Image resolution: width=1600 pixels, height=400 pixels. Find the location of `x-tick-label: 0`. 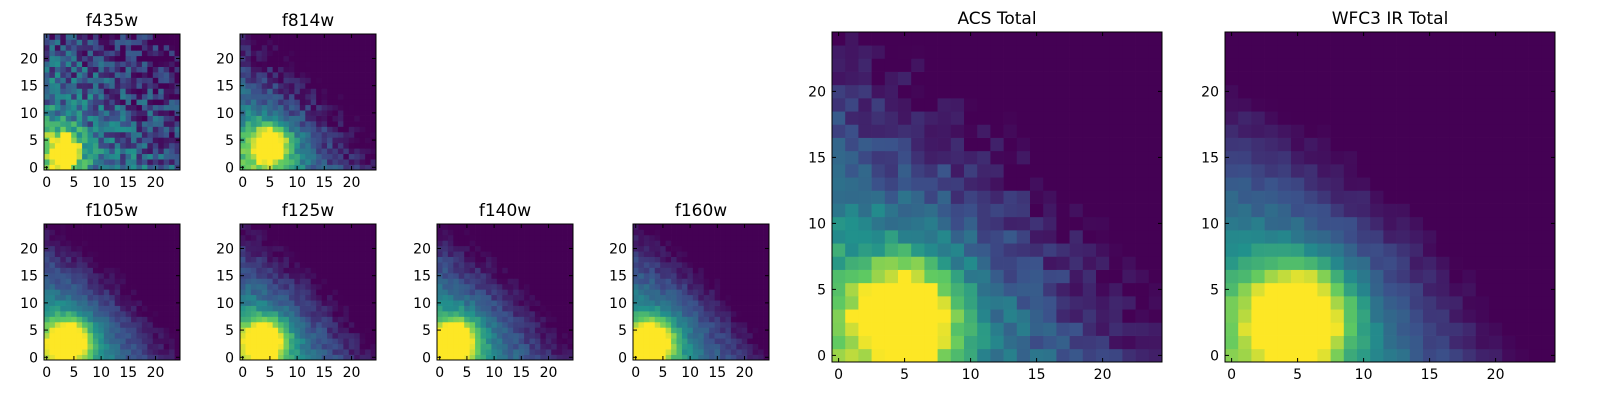

x-tick-label: 0 is located at coordinates (46, 373).